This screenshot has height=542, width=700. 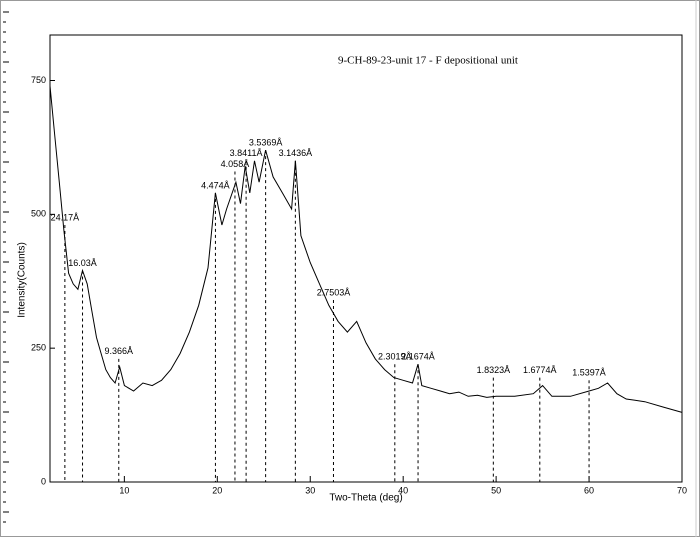 What do you see at coordinates (589, 373) in the screenshot?
I see `peak-label: 1.5397Å` at bounding box center [589, 373].